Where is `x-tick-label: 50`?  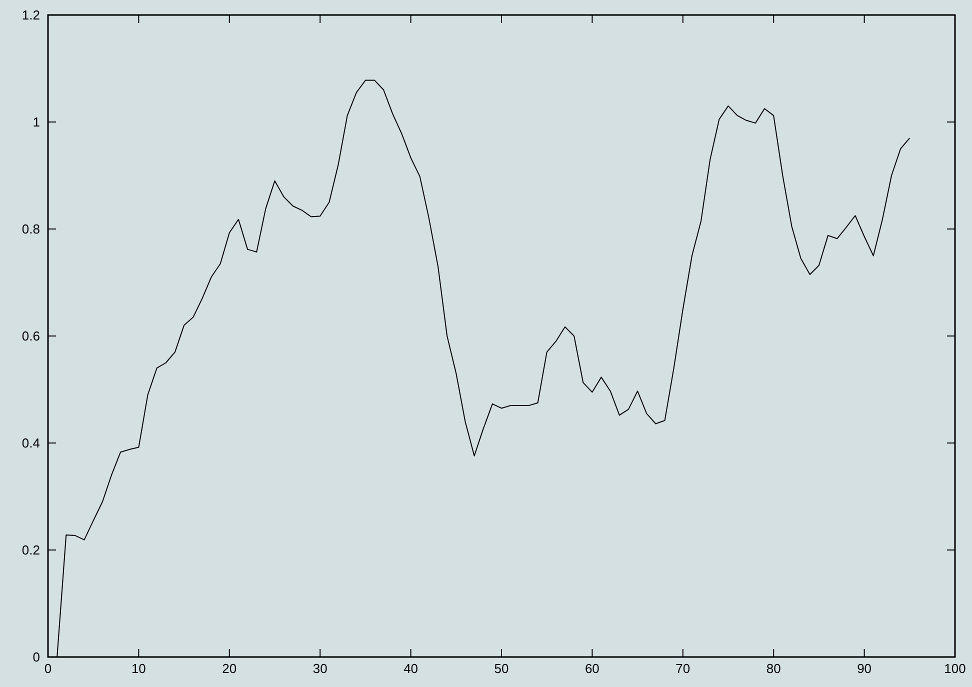 x-tick-label: 50 is located at coordinates (501, 668).